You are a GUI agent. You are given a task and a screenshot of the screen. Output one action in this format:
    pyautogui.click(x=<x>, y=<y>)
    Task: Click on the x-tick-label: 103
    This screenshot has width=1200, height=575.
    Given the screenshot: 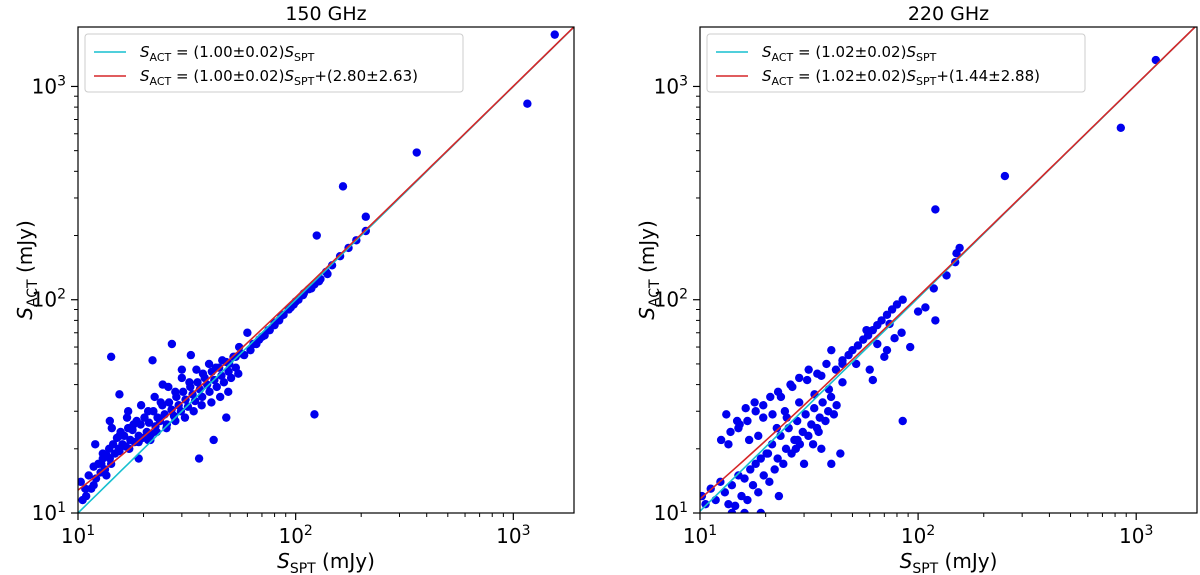 What is the action you would take?
    pyautogui.click(x=513, y=535)
    